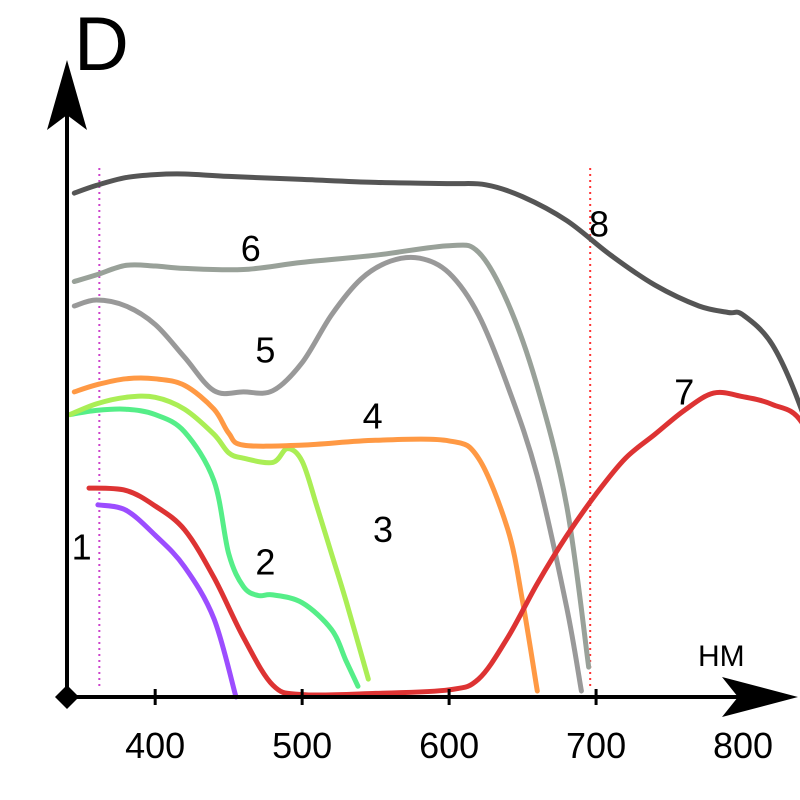 The width and height of the screenshot is (800, 800). I want to click on x-tick-label-800: 800, so click(743, 745).